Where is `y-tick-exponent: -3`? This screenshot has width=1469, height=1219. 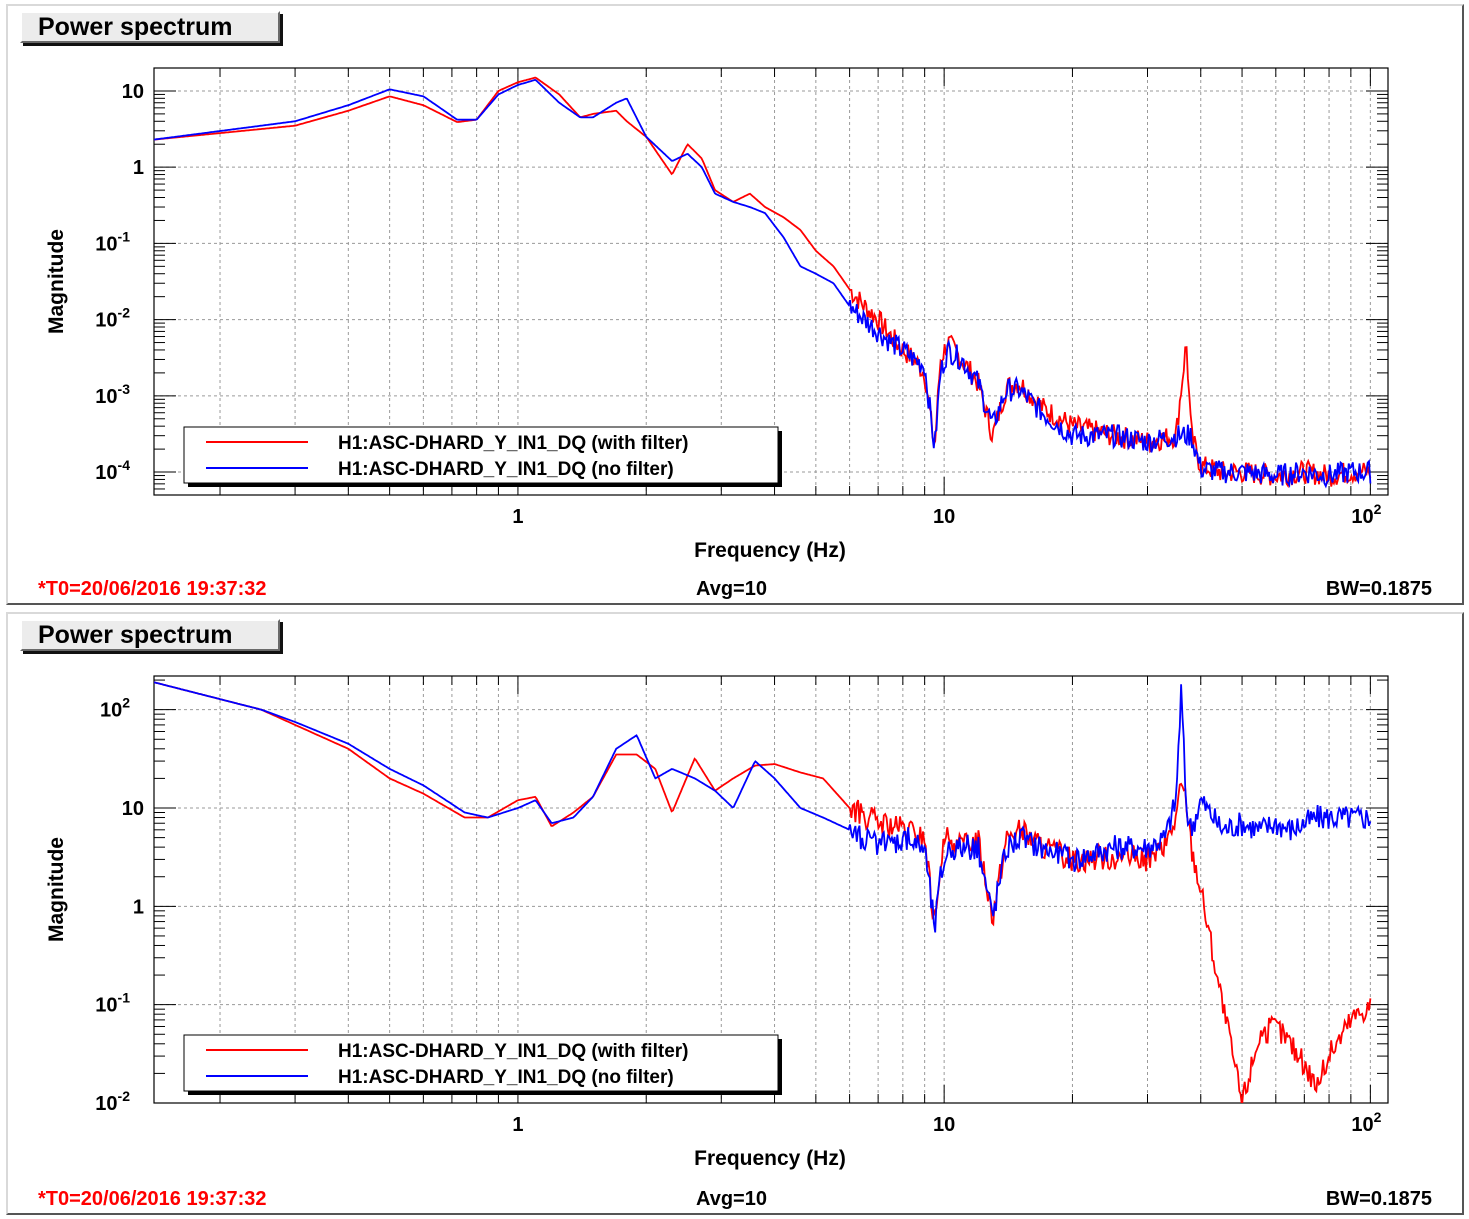
y-tick-exponent: -3 is located at coordinates (124, 389).